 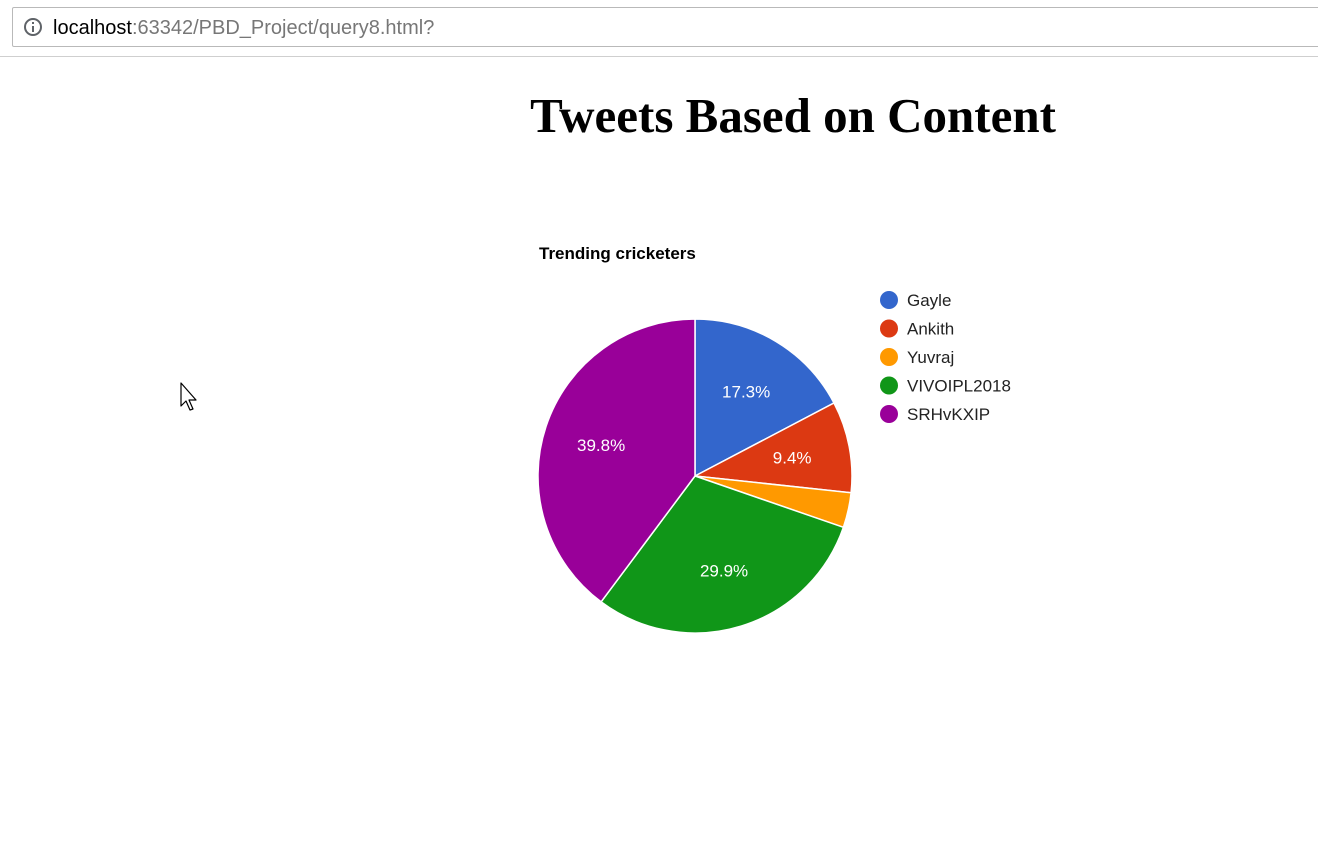 What do you see at coordinates (948, 414) in the screenshot?
I see `legend-label: SRHvKXIP` at bounding box center [948, 414].